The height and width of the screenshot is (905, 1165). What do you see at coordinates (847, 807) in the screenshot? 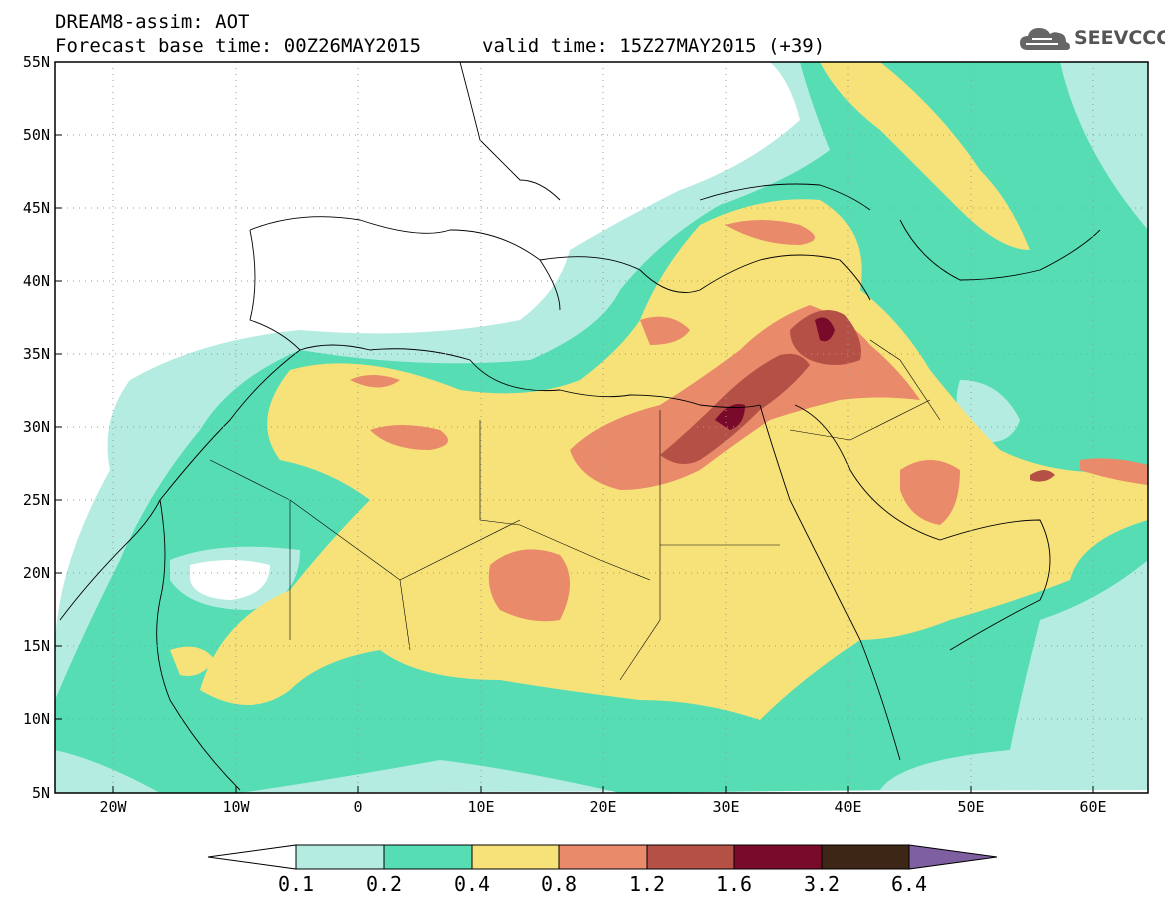
I see `lon-label: 40E` at bounding box center [847, 807].